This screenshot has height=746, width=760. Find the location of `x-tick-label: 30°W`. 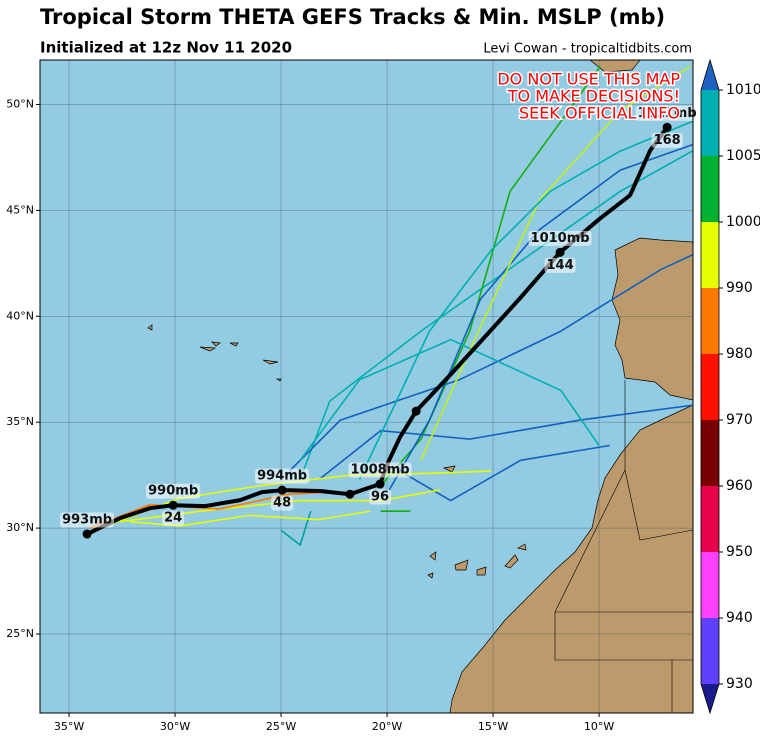

x-tick-label: 30°W is located at coordinates (175, 726).